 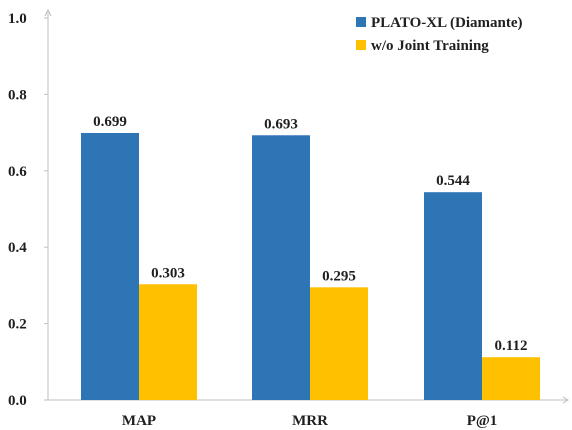 What do you see at coordinates (17, 172) in the screenshot?
I see `y-tick-label: 0.6` at bounding box center [17, 172].